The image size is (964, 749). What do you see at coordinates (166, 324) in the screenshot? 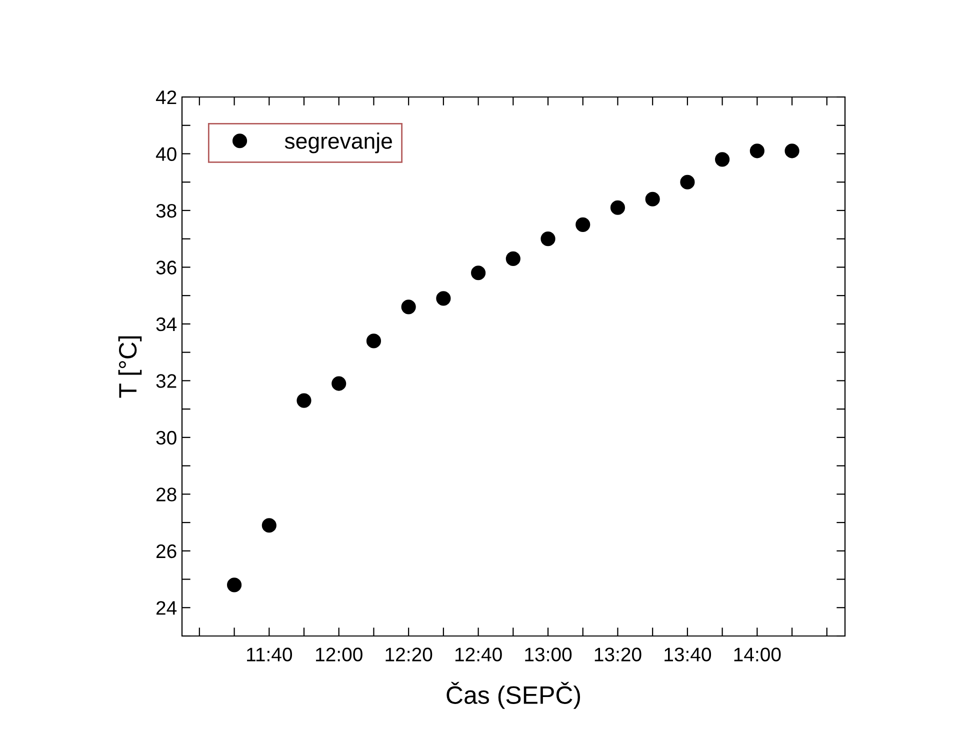
I see `y-tick-label: 34` at bounding box center [166, 324].